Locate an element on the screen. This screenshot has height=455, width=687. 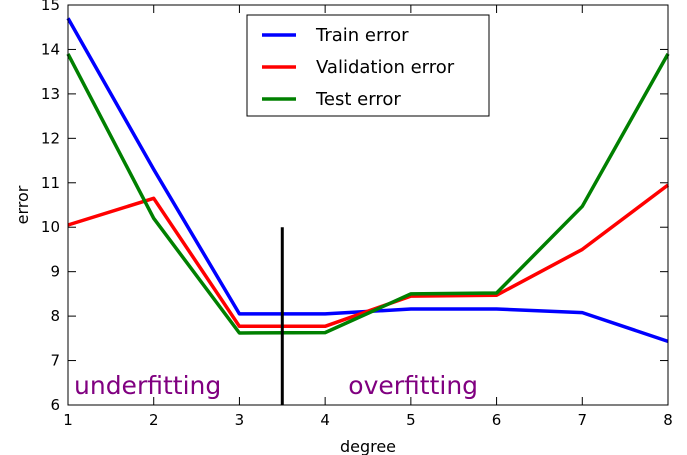
y-tick-label: 10 is located at coordinates (50, 227).